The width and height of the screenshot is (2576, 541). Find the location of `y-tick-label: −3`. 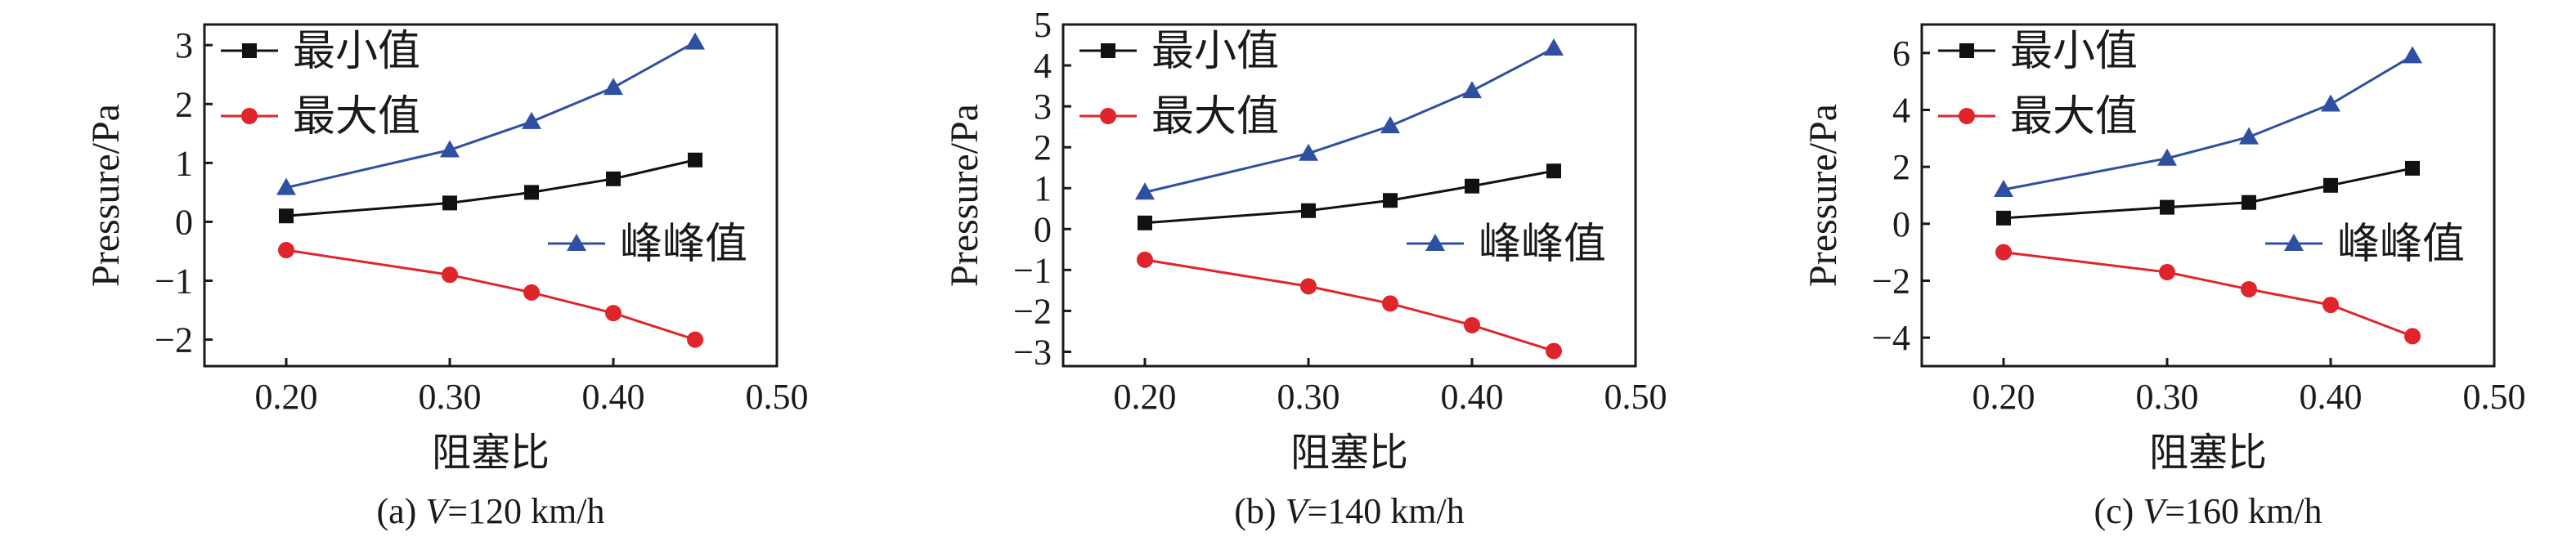

y-tick-label: −3 is located at coordinates (1032, 352).